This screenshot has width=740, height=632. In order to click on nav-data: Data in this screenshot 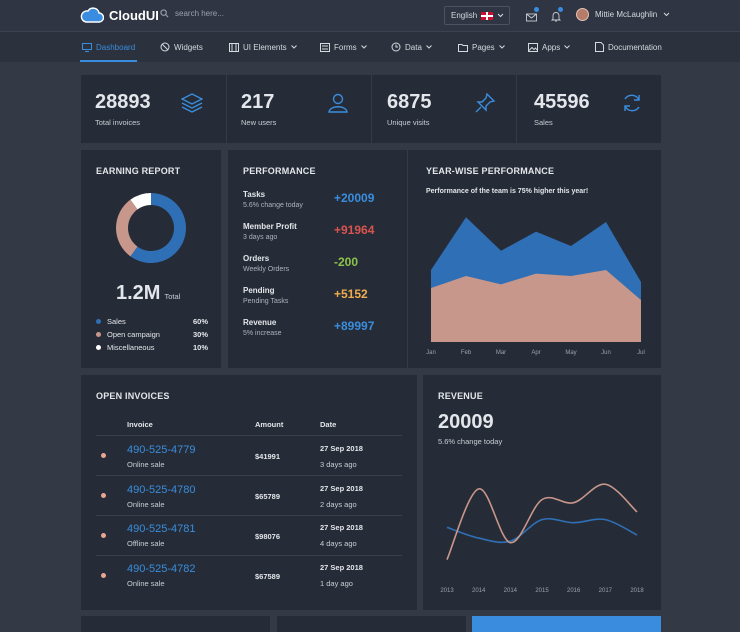, I will do `click(411, 47)`.